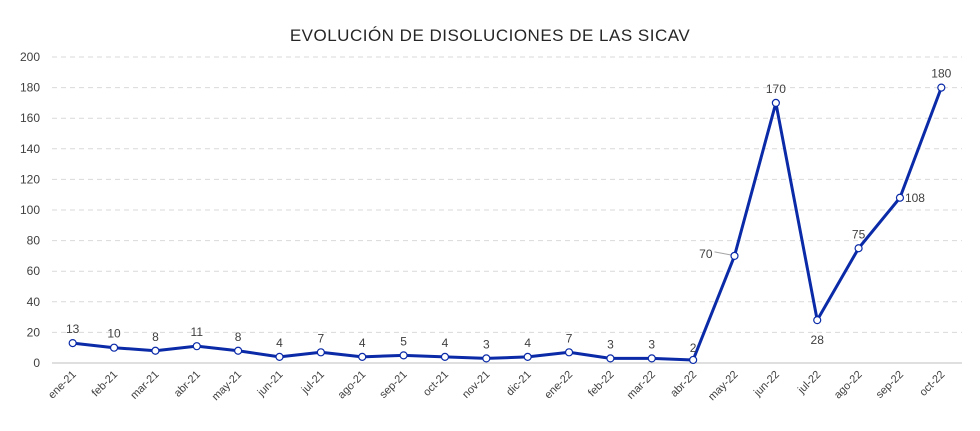 The height and width of the screenshot is (431, 980). What do you see at coordinates (30, 210) in the screenshot?
I see `y-tick-label: 100` at bounding box center [30, 210].